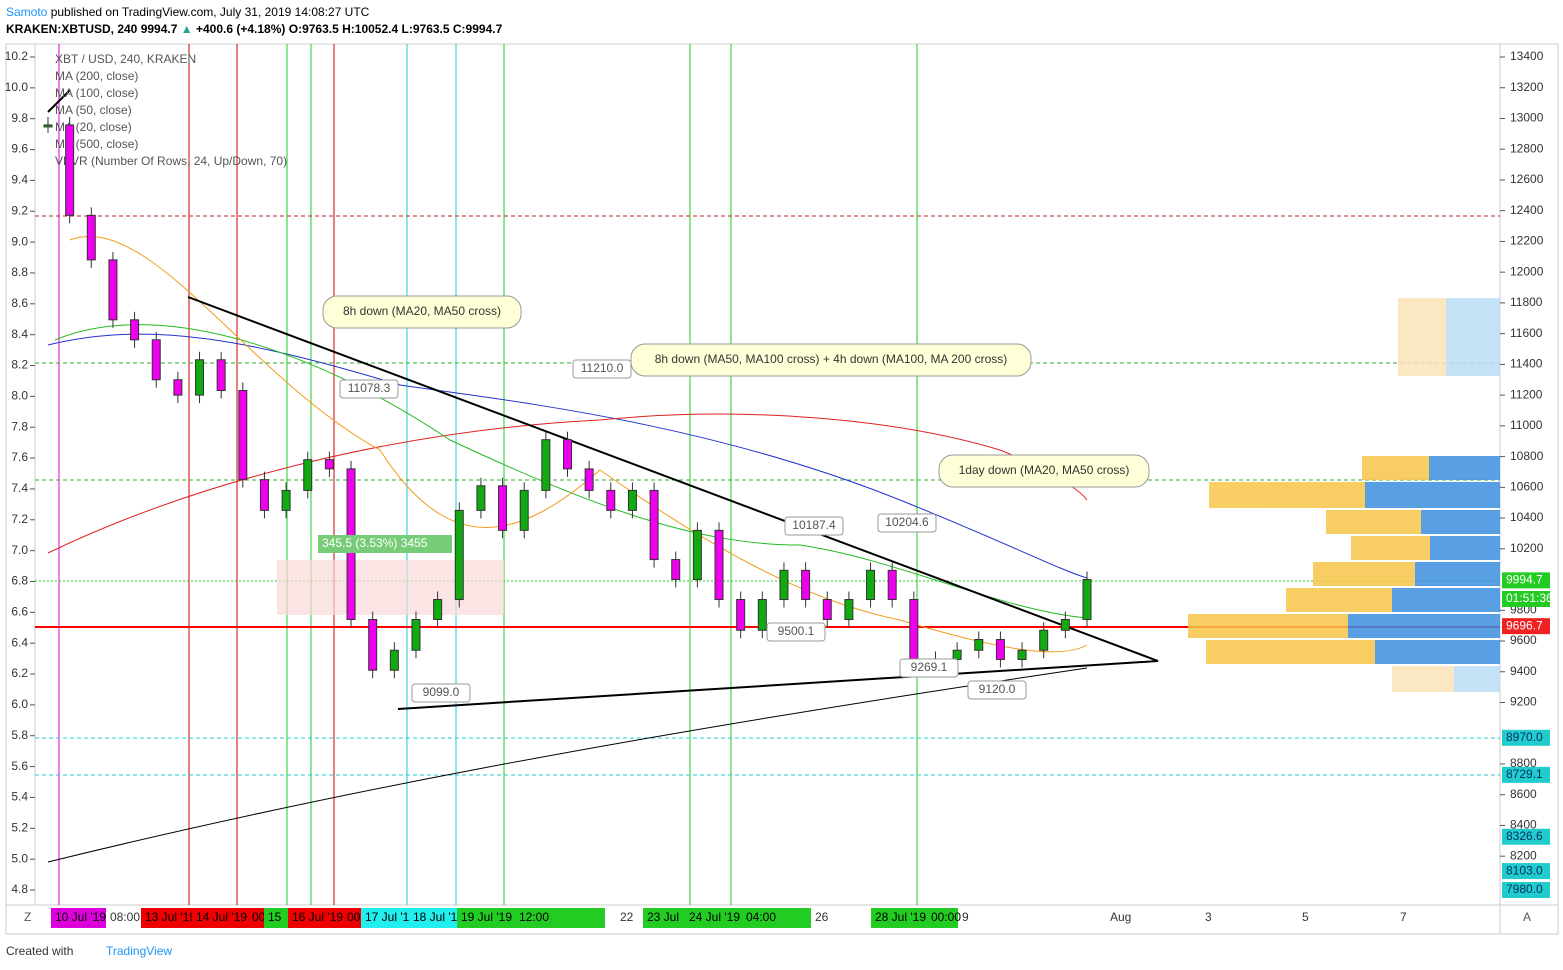 This screenshot has width=1563, height=970. Describe the element at coordinates (19, 673) in the screenshot. I see `y2-tick-label: 6.2` at that location.